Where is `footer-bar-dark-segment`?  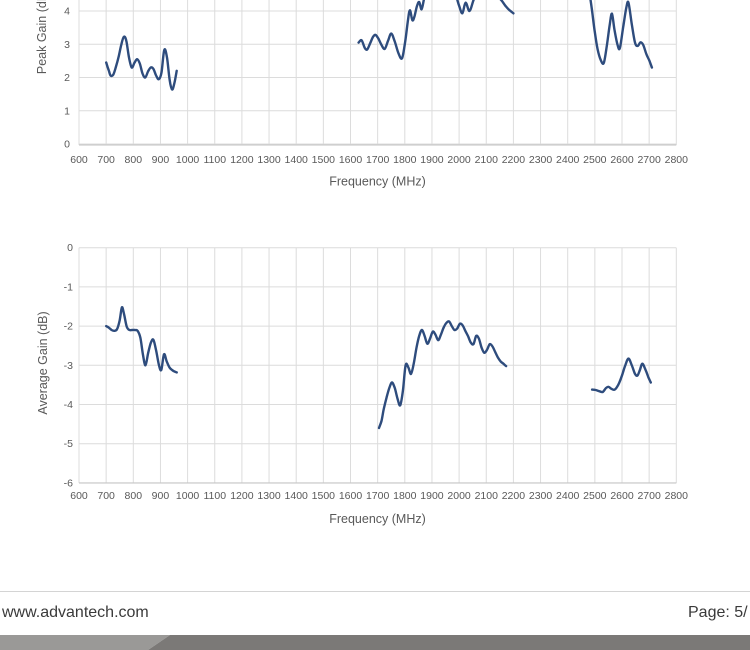
footer-bar-dark-segment is located at coordinates (449, 642).